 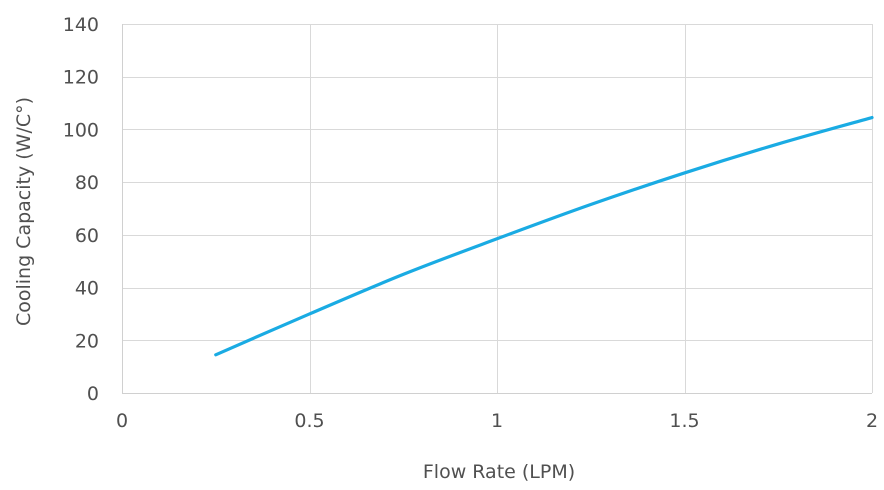 What do you see at coordinates (87, 341) in the screenshot?
I see `y-tick-label: 20` at bounding box center [87, 341].